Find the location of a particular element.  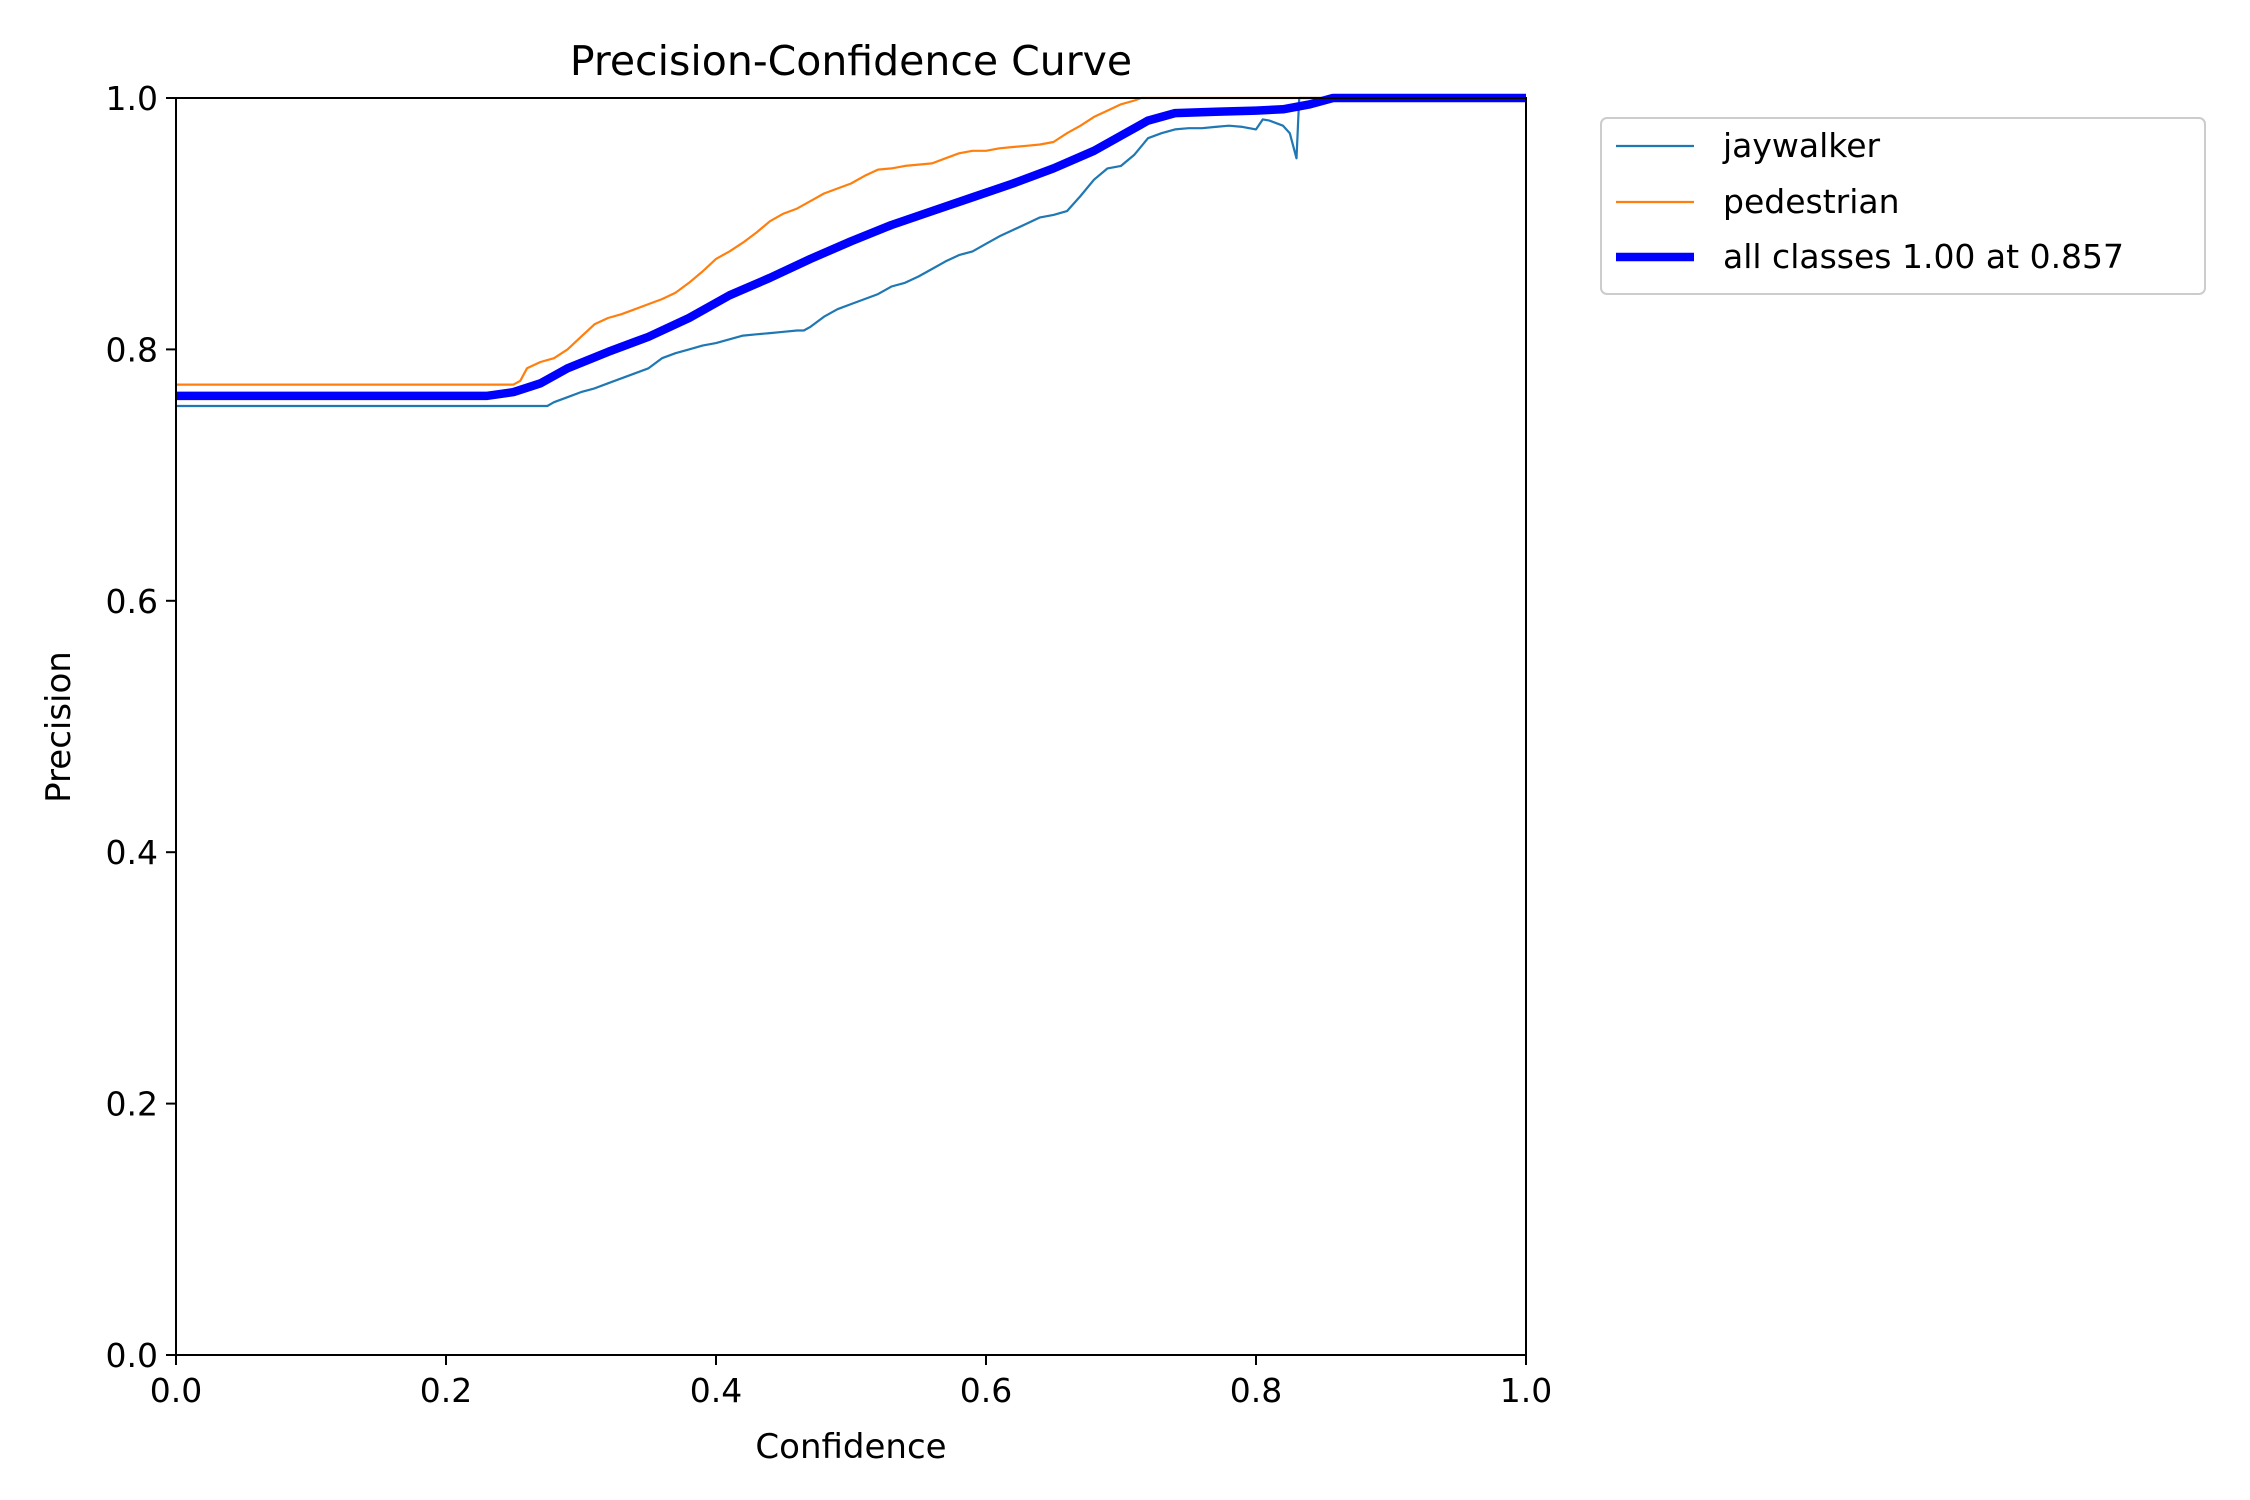

x-axis-label: Confidence is located at coordinates (850, 1447).